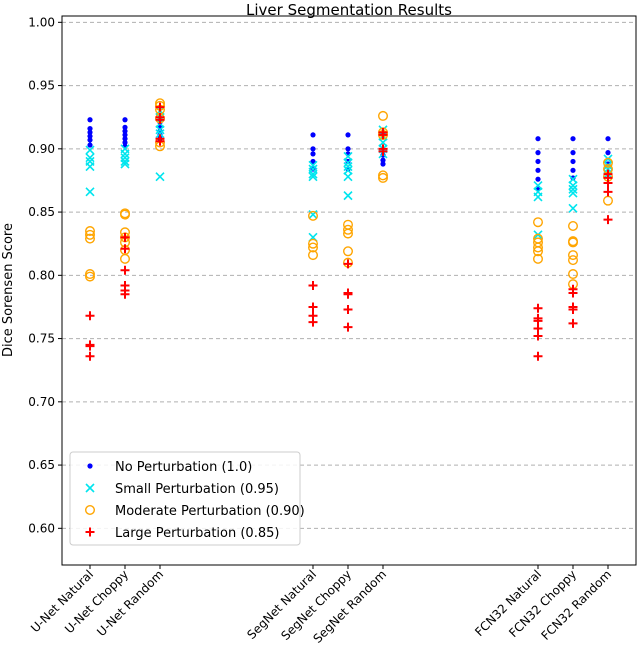 Image resolution: width=640 pixels, height=658 pixels. Describe the element at coordinates (41, 275) in the screenshot. I see `y-tick-label: 0.80` at that location.